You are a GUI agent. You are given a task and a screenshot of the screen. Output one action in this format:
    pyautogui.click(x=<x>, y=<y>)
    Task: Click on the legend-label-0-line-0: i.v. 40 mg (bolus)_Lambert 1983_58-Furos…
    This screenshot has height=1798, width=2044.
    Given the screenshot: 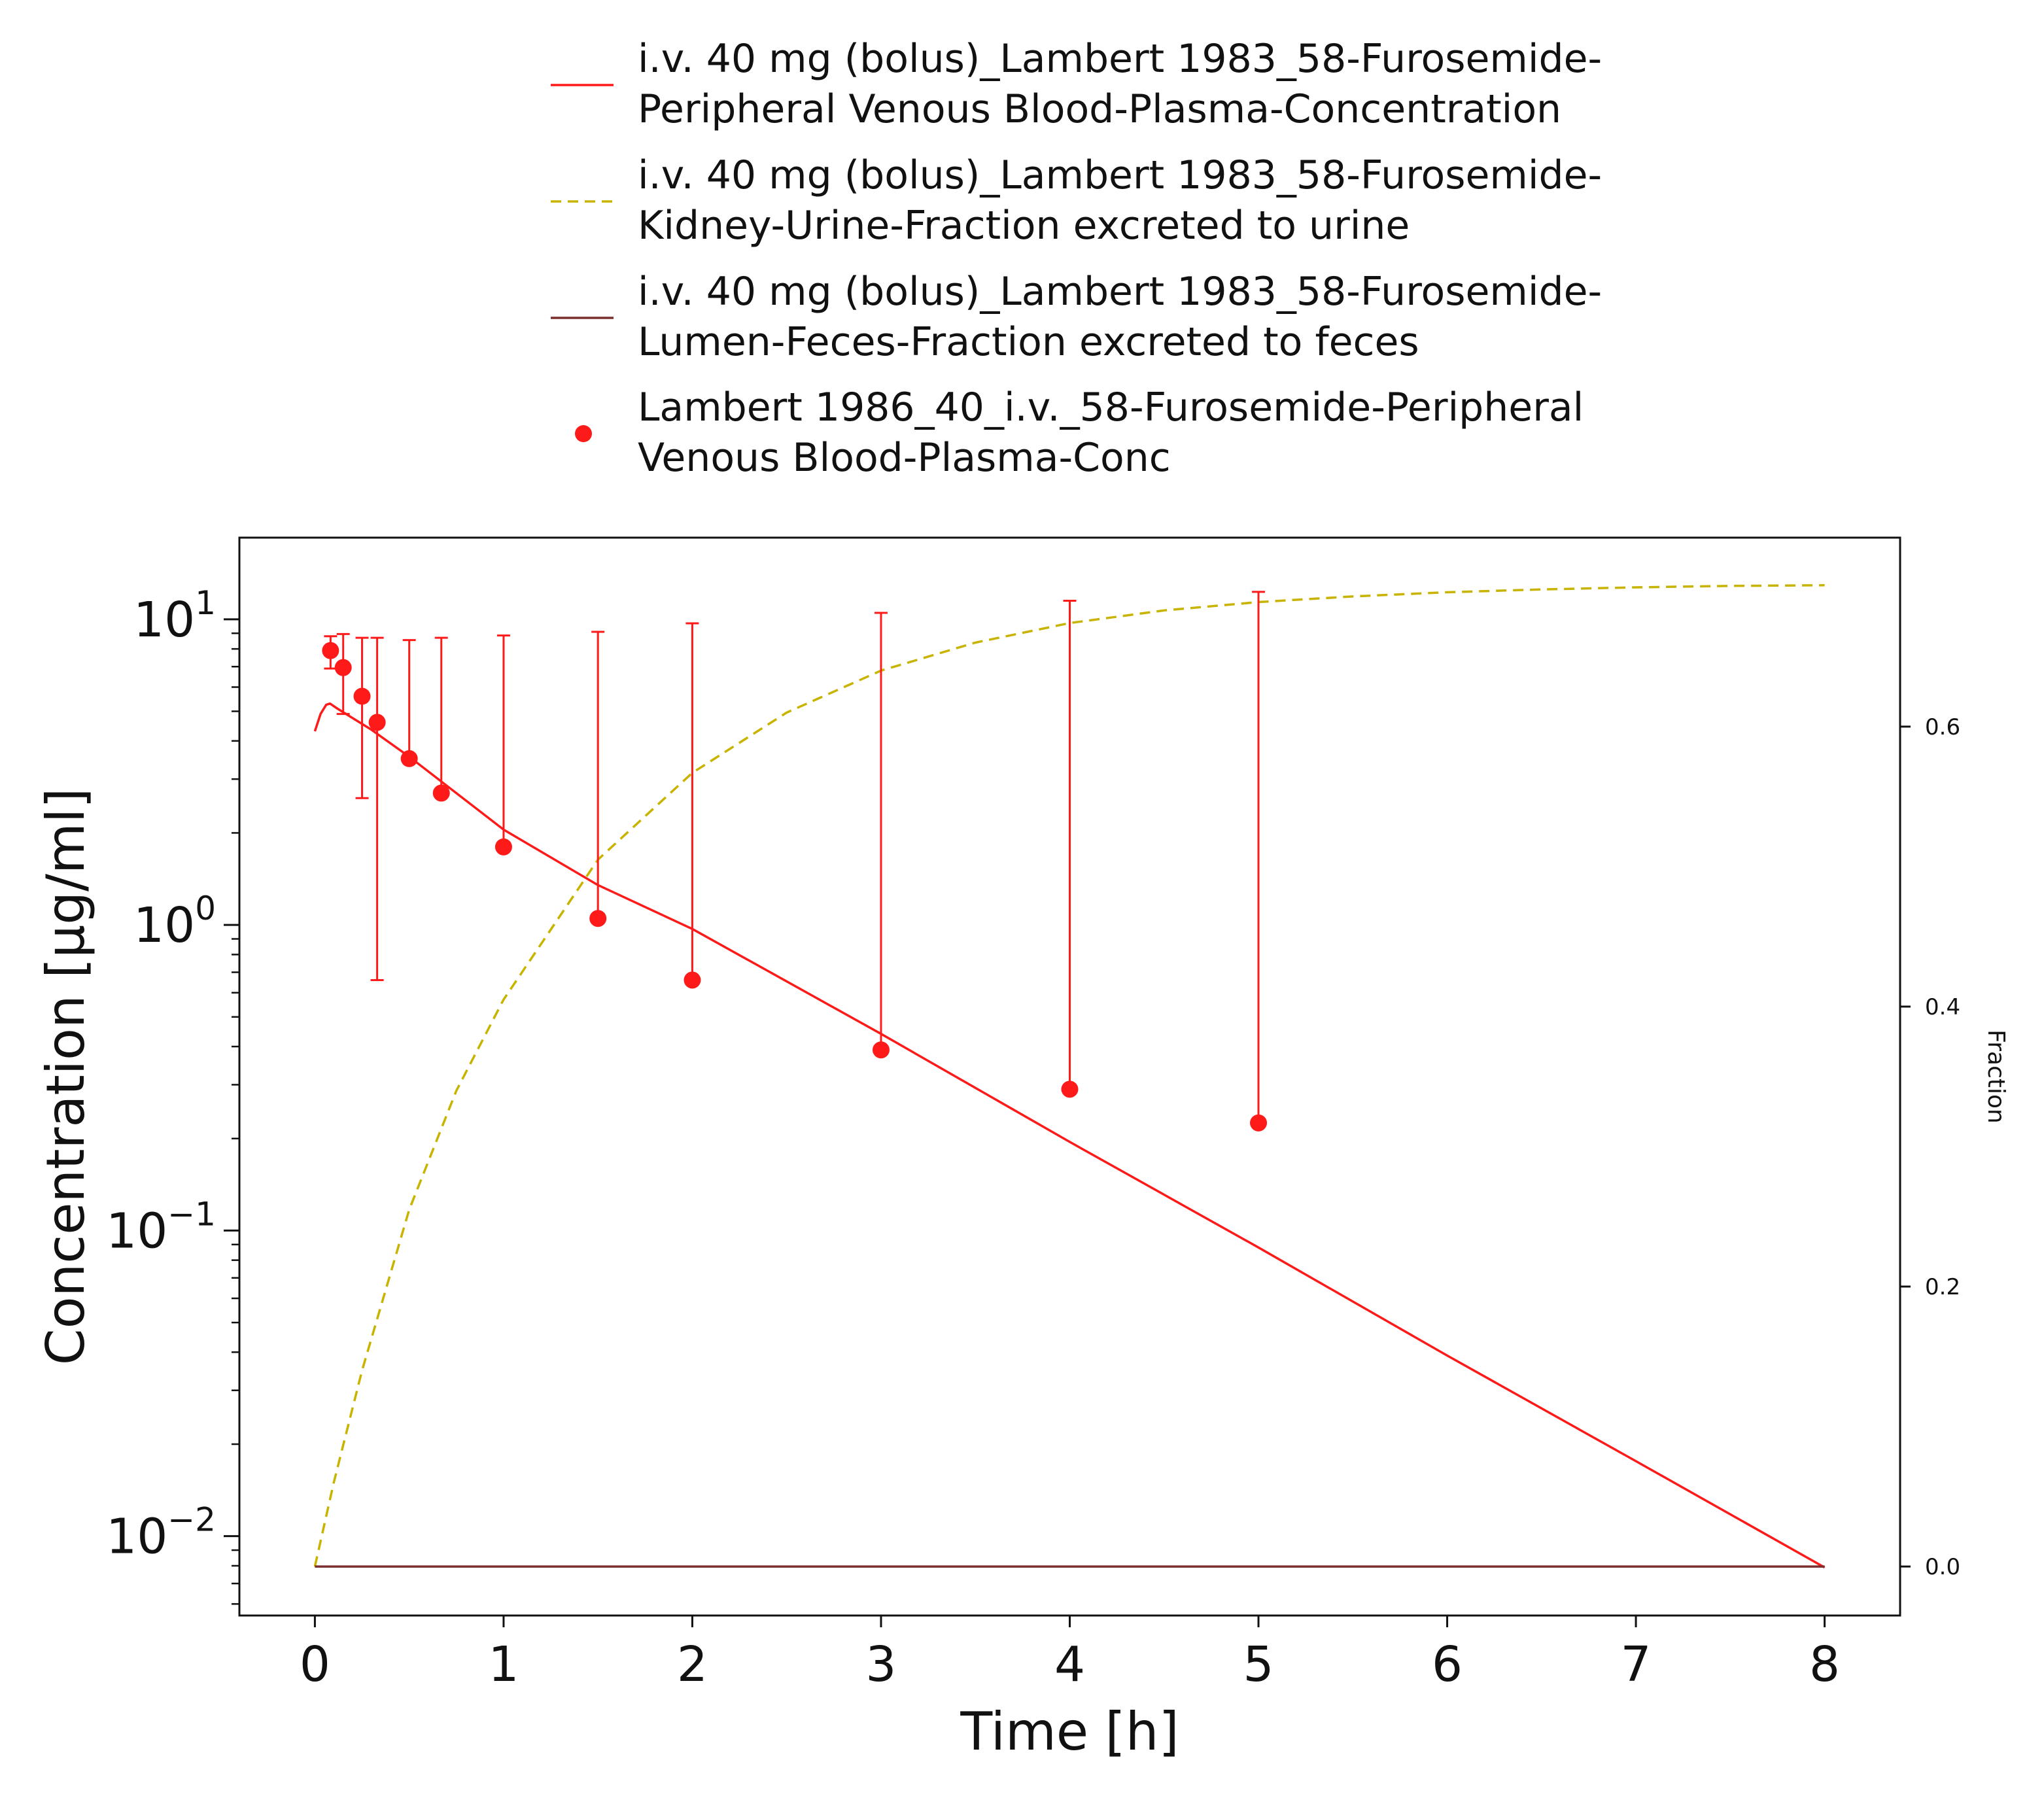 What is the action you would take?
    pyautogui.click(x=1120, y=59)
    